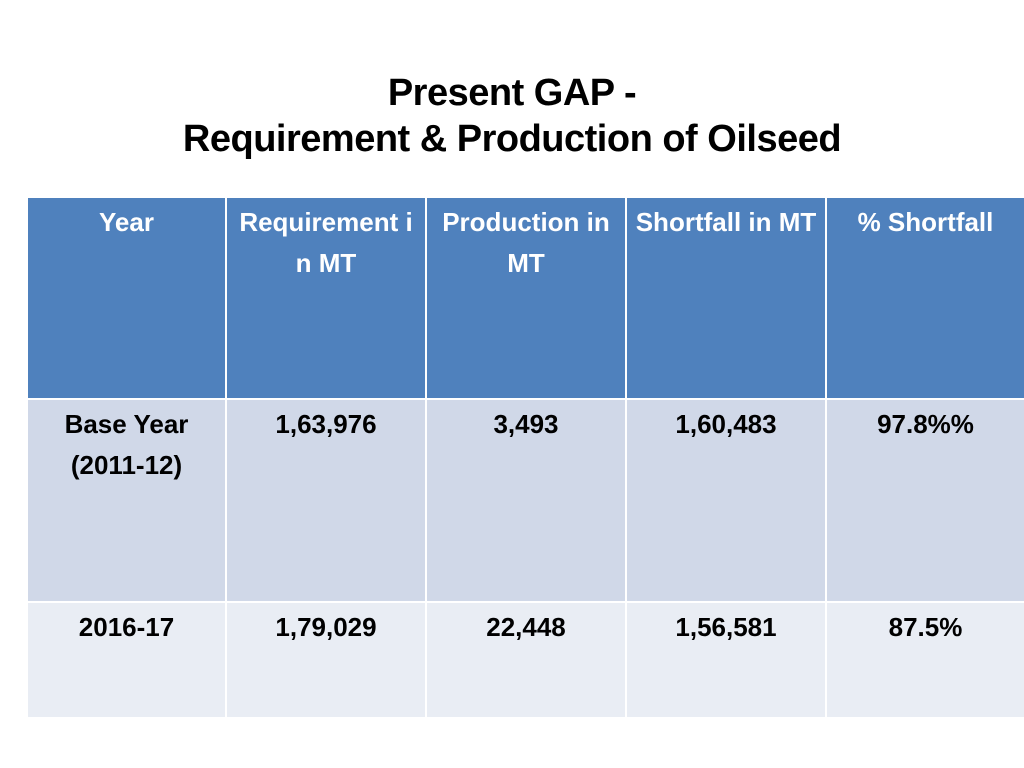 The height and width of the screenshot is (768, 1024). Describe the element at coordinates (726, 660) in the screenshot. I see `cell-shortfall: 1,56,581` at that location.